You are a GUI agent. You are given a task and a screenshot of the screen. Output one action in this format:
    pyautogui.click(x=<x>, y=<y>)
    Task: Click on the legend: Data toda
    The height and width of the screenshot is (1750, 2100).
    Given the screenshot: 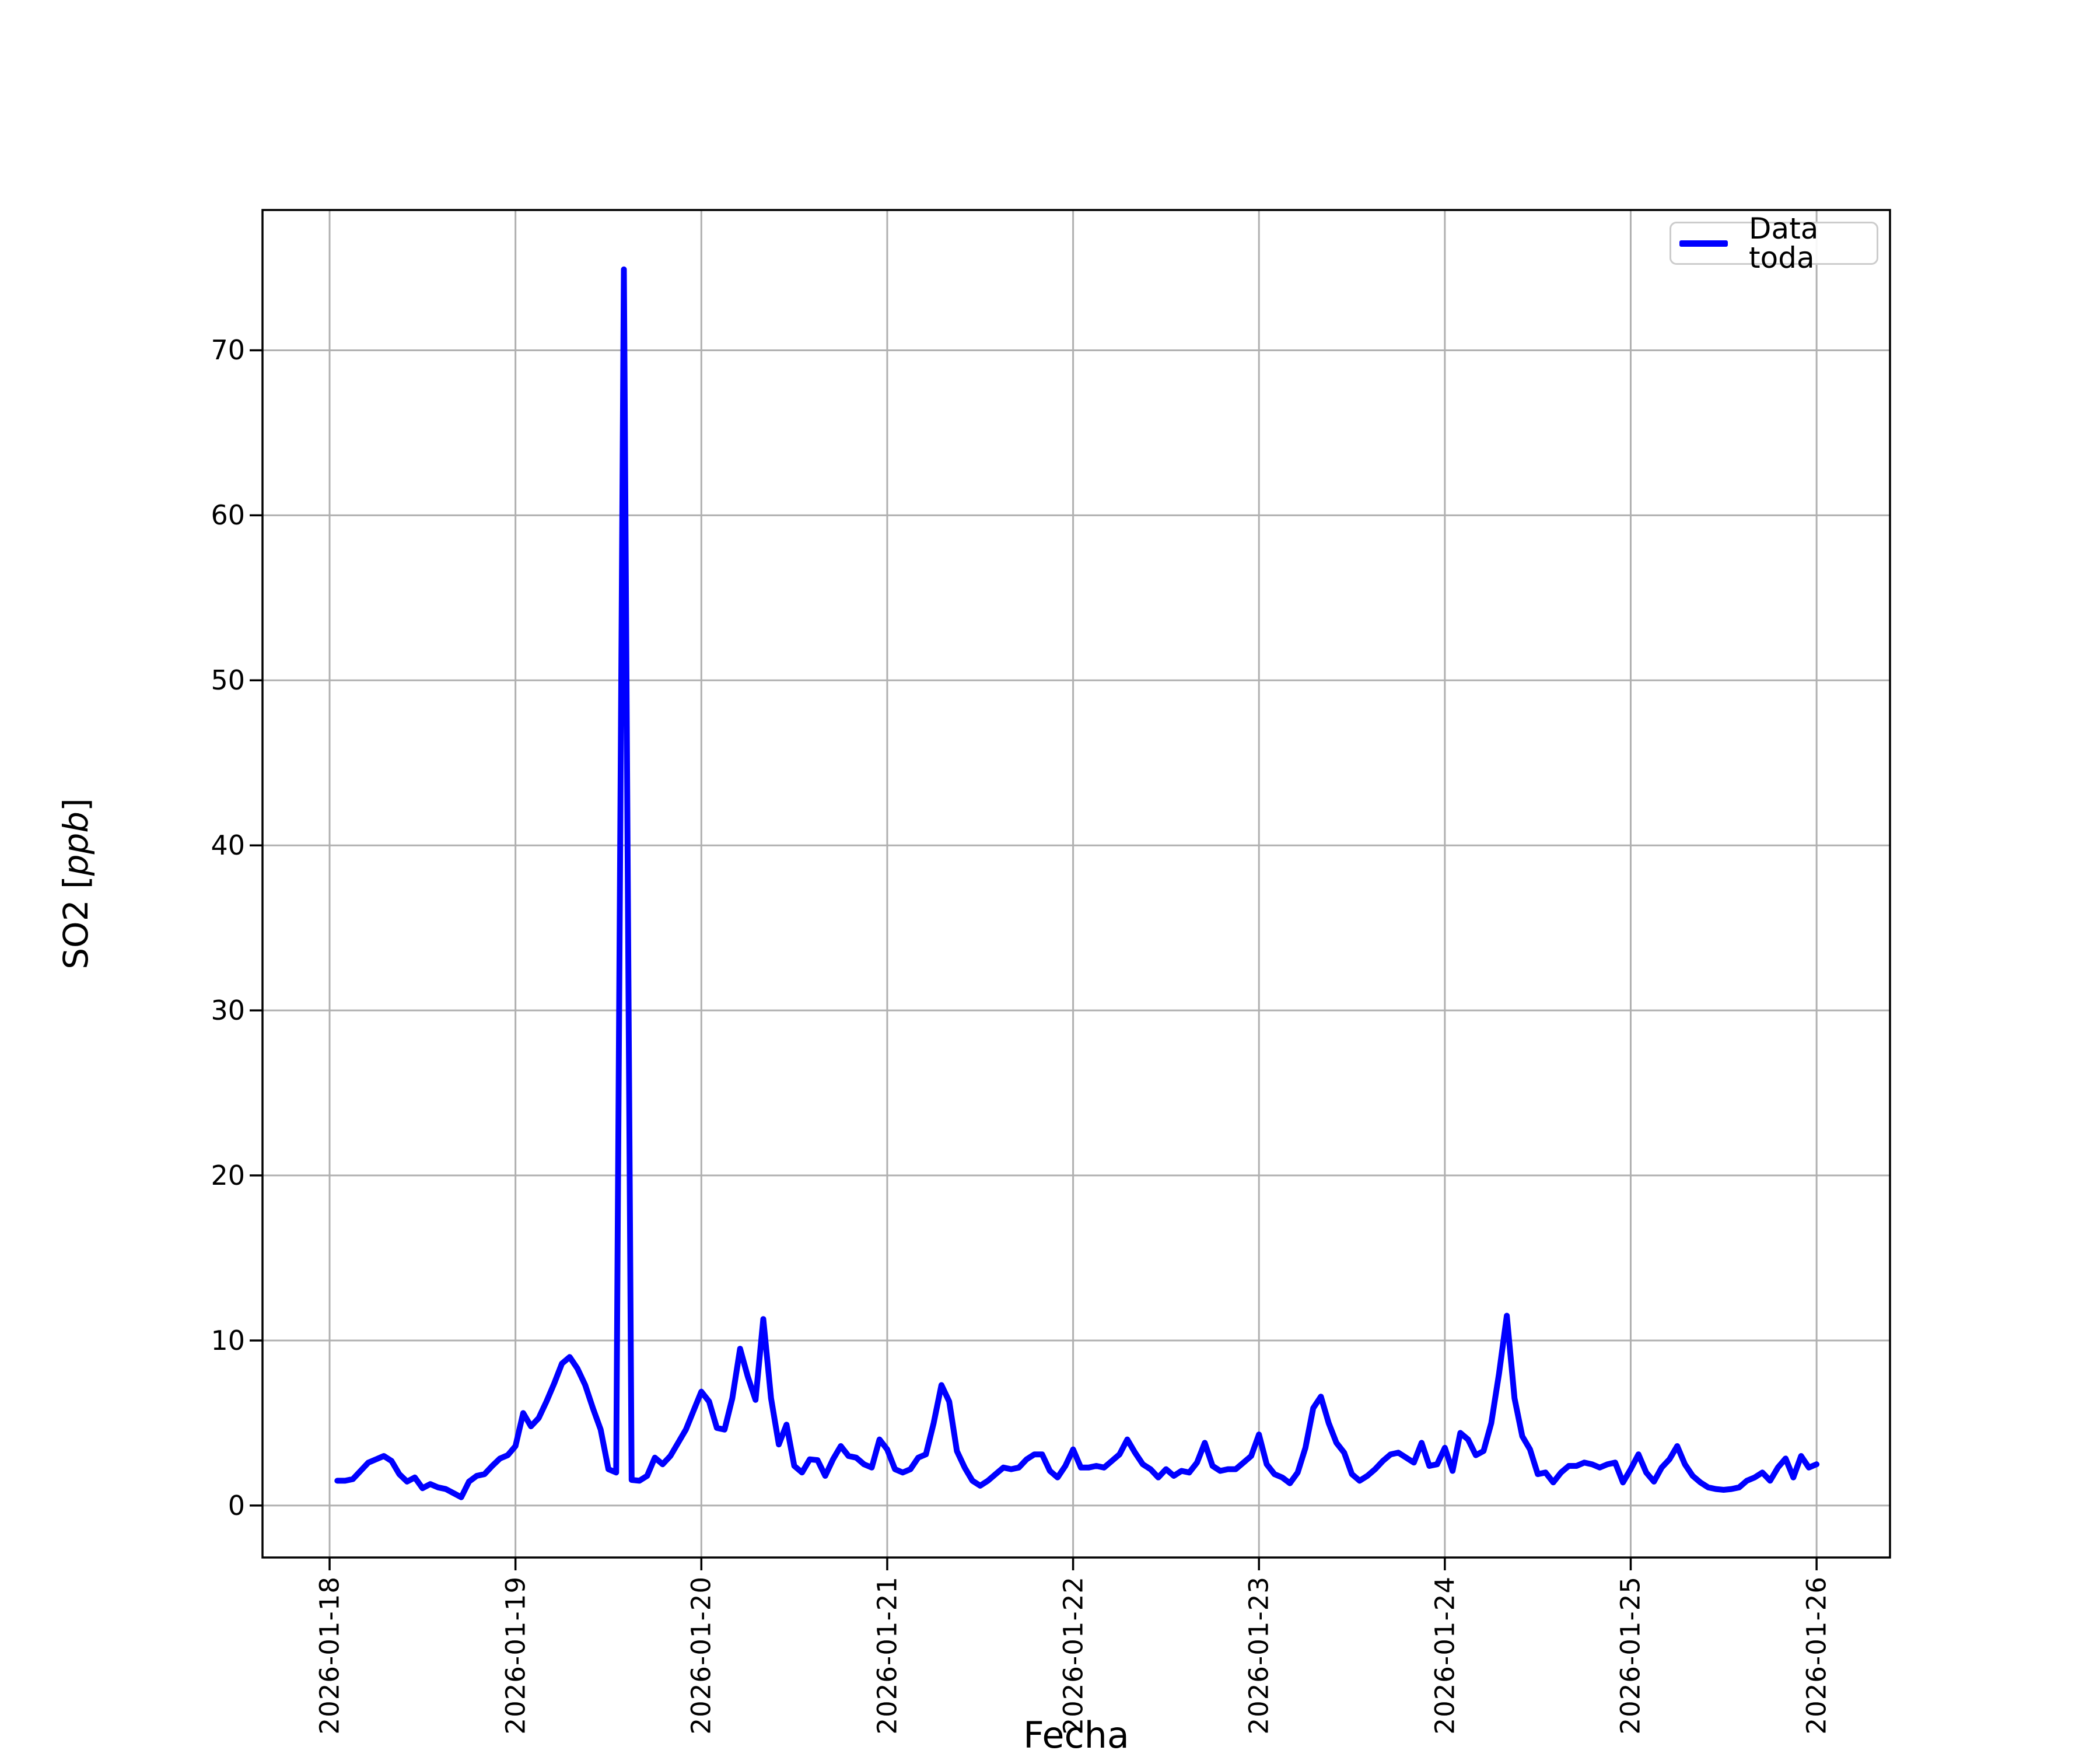 What is the action you would take?
    pyautogui.click(x=1774, y=243)
    